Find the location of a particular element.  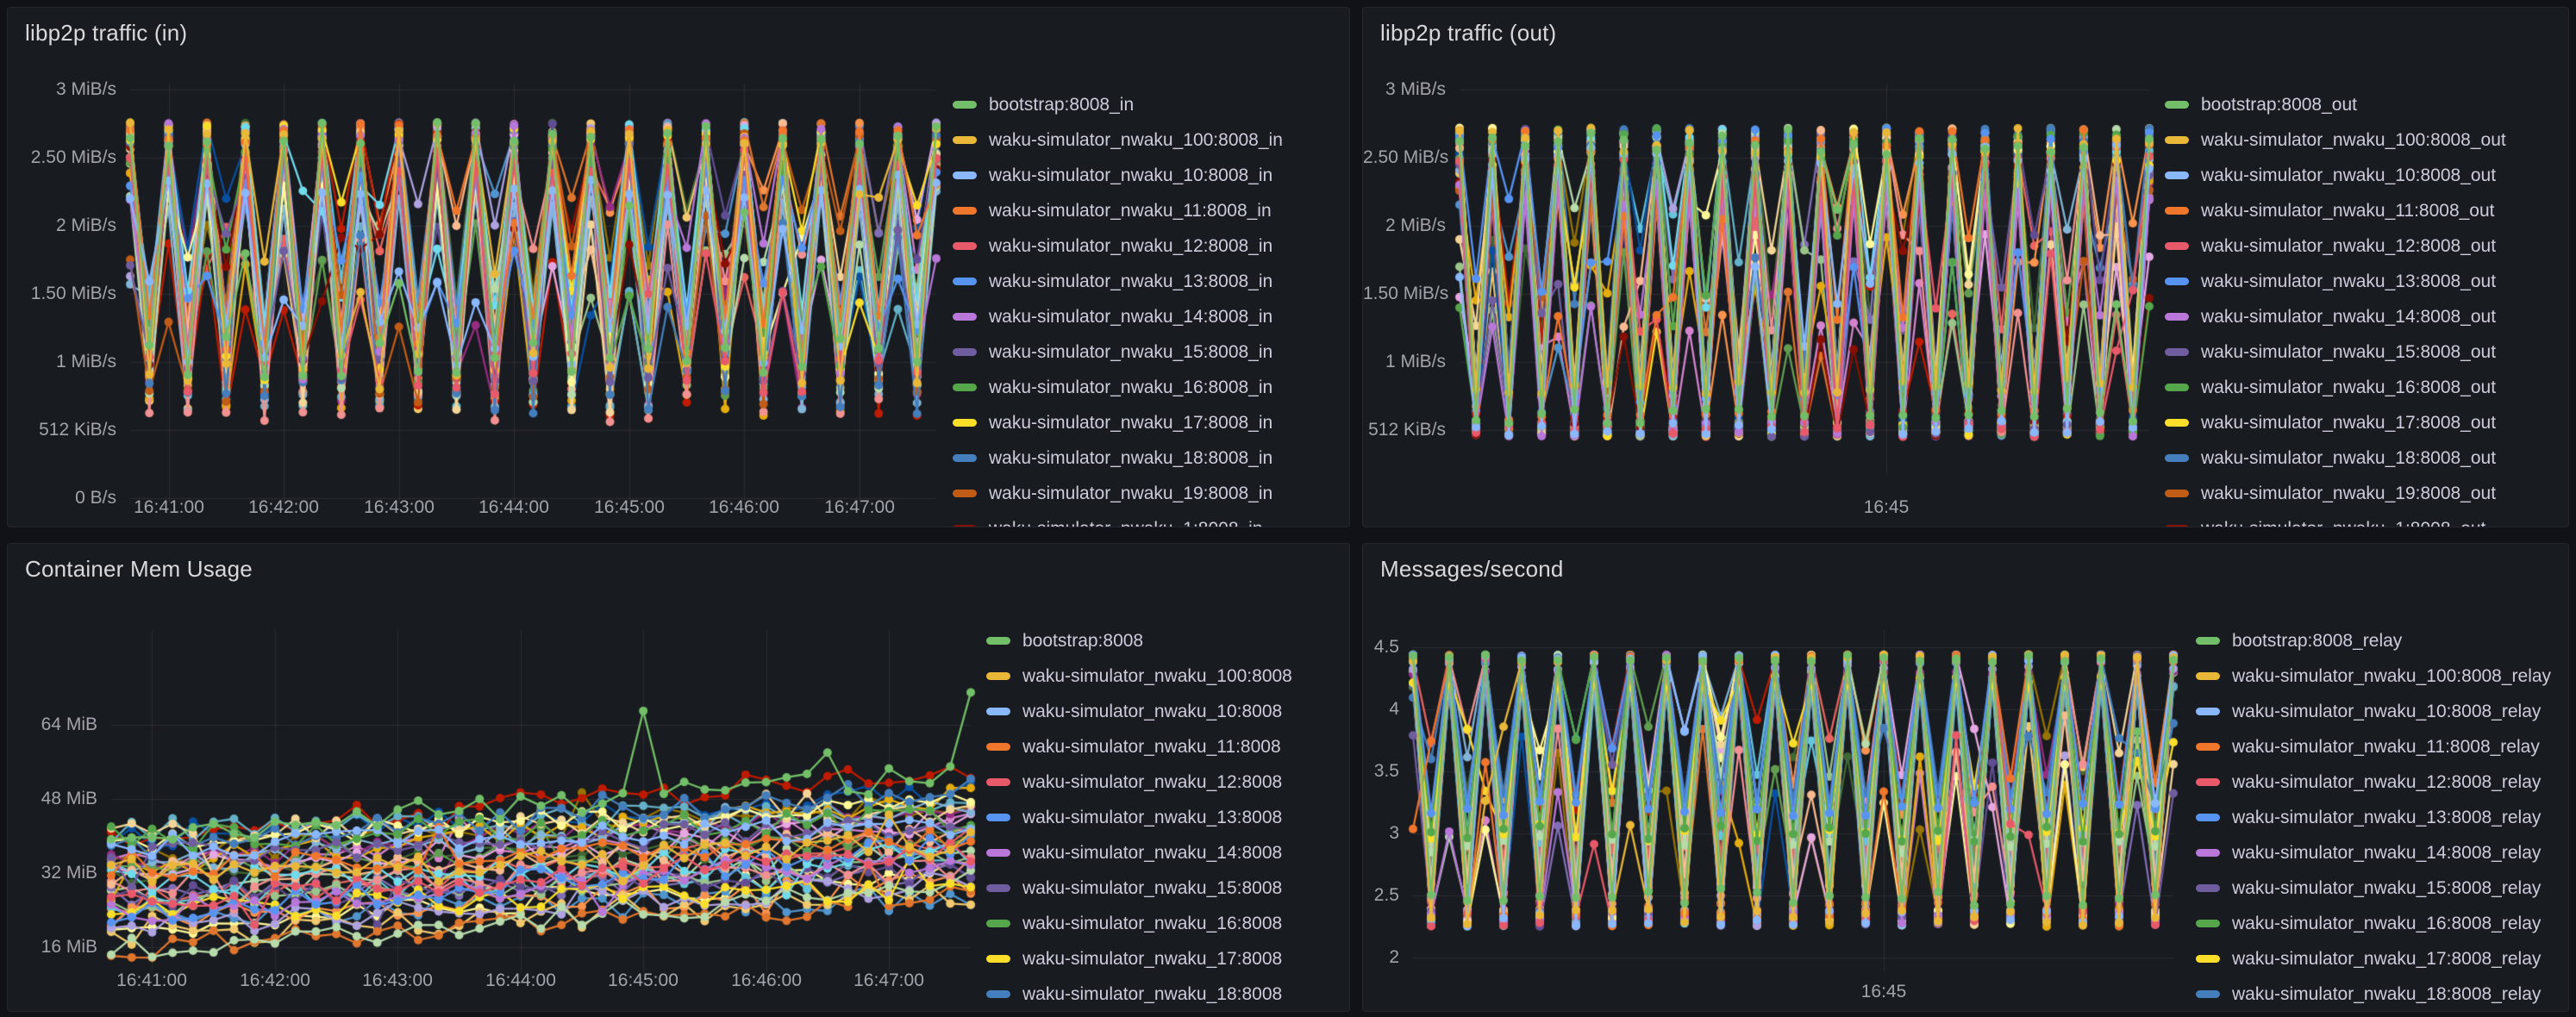

legend-series-label: waku-simulator_nwaku_15:8008_relay is located at coordinates (2387, 888).